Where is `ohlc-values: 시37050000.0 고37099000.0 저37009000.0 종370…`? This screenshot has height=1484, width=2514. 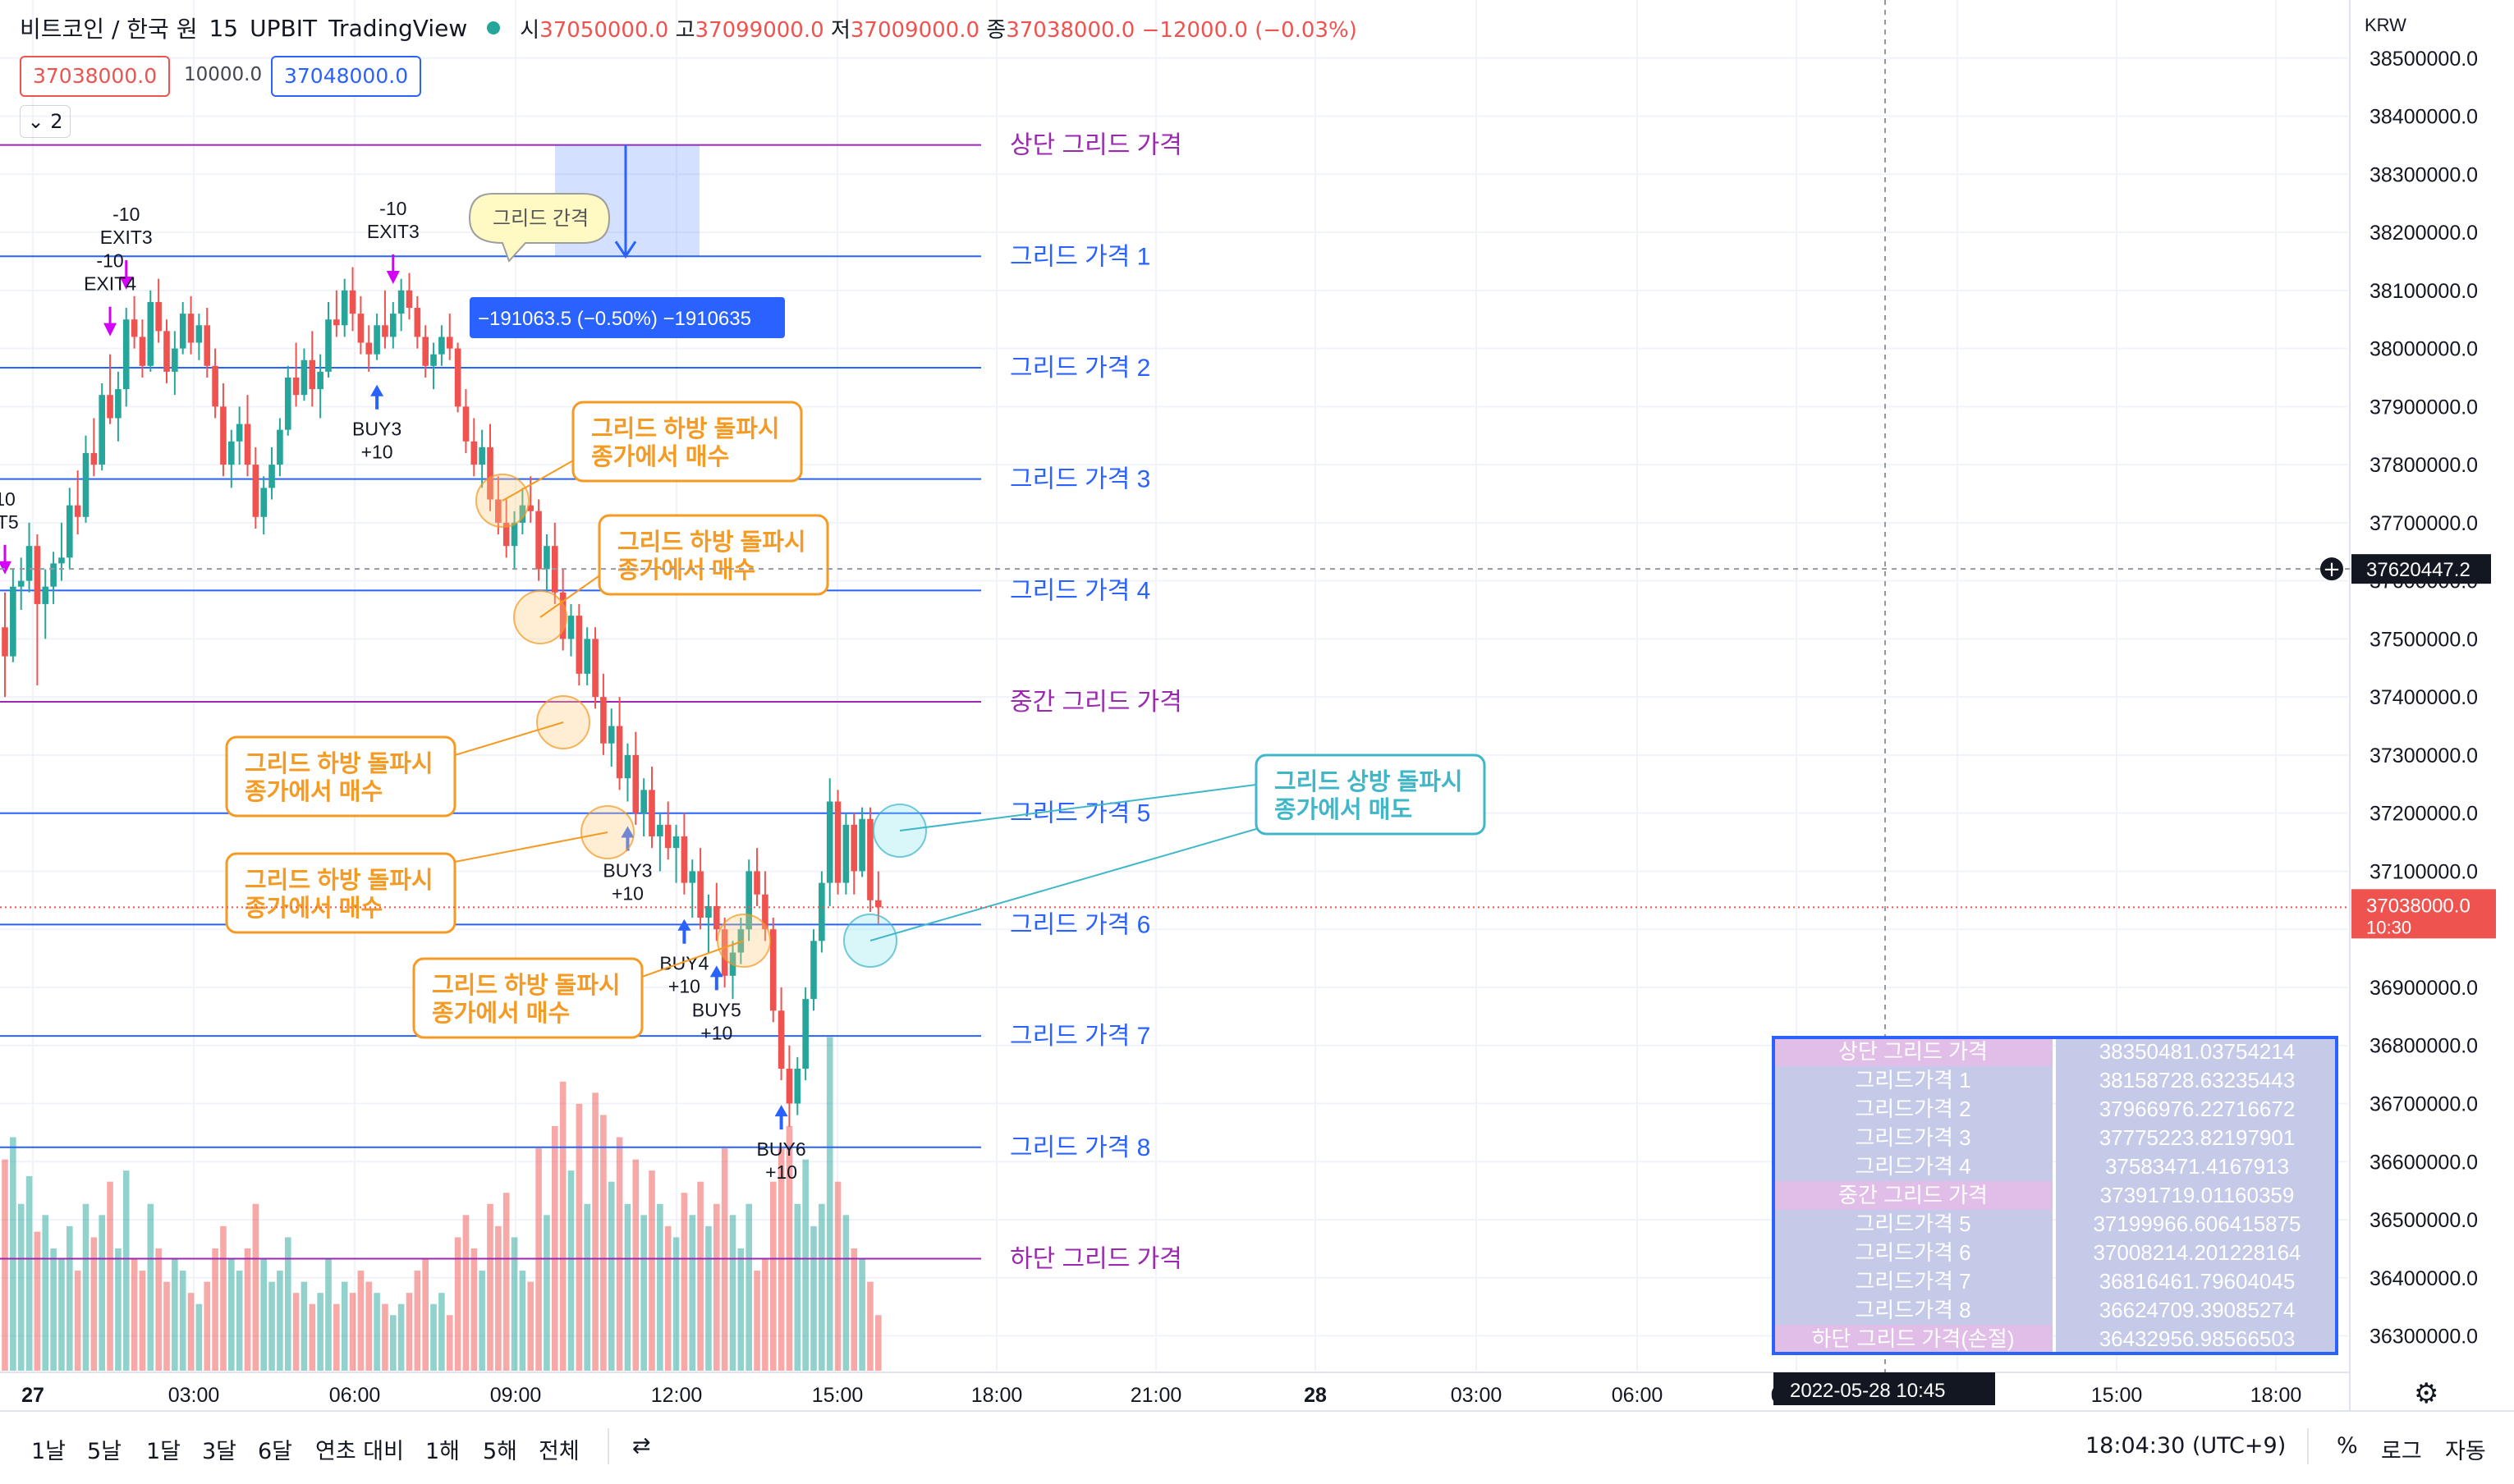
ohlc-values: 시37050000.0 고37099000.0 저37009000.0 종370… is located at coordinates (939, 30).